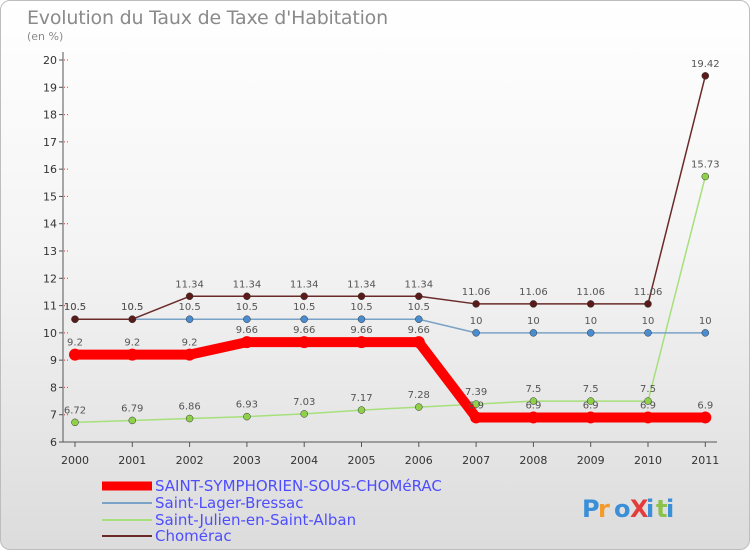 This screenshot has height=550, width=750. I want to click on series-line, so click(390, 326).